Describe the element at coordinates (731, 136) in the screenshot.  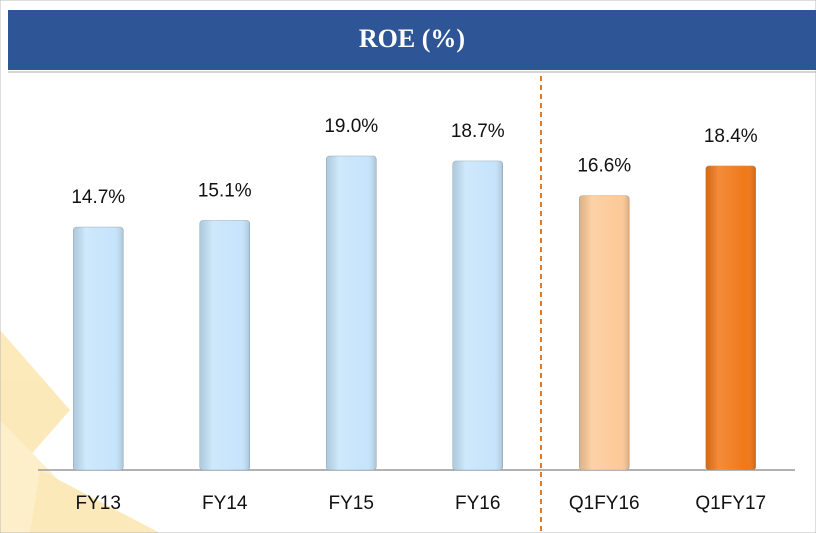
I see `value-label: 18.4%` at that location.